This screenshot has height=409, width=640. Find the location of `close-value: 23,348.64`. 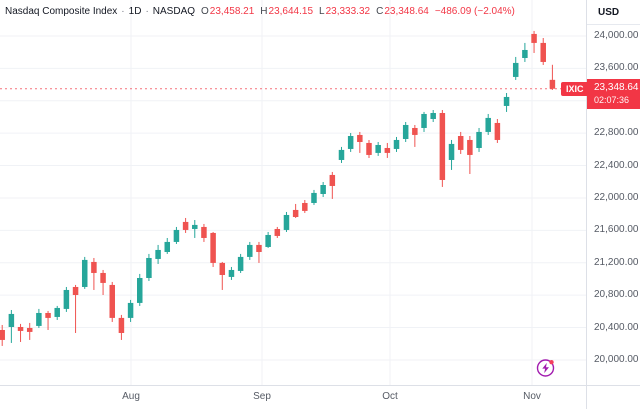

close-value: 23,348.64 is located at coordinates (406, 11).